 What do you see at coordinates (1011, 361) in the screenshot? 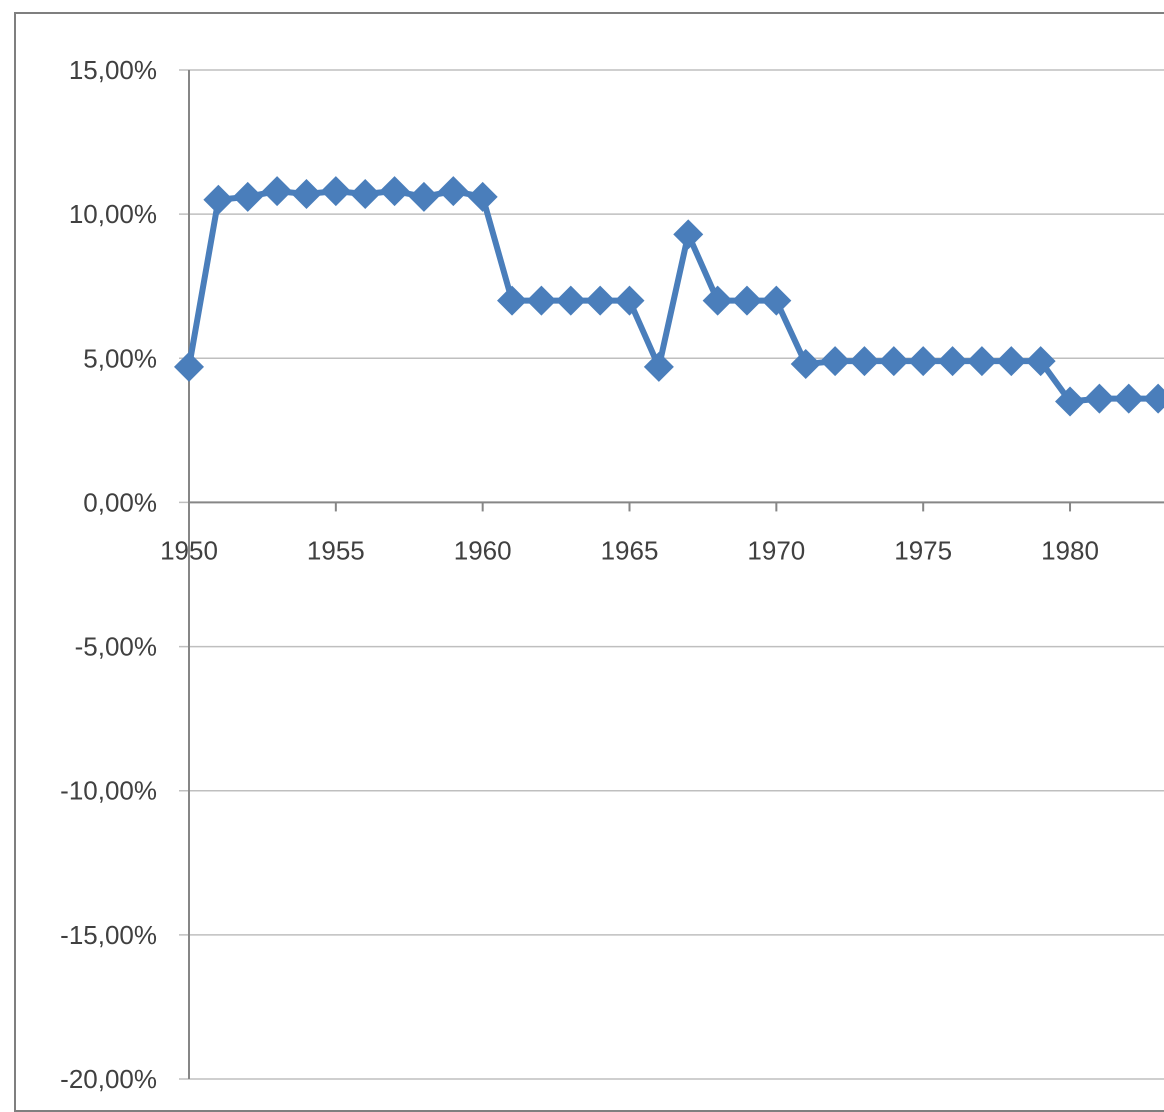
I see `data-point-1978` at bounding box center [1011, 361].